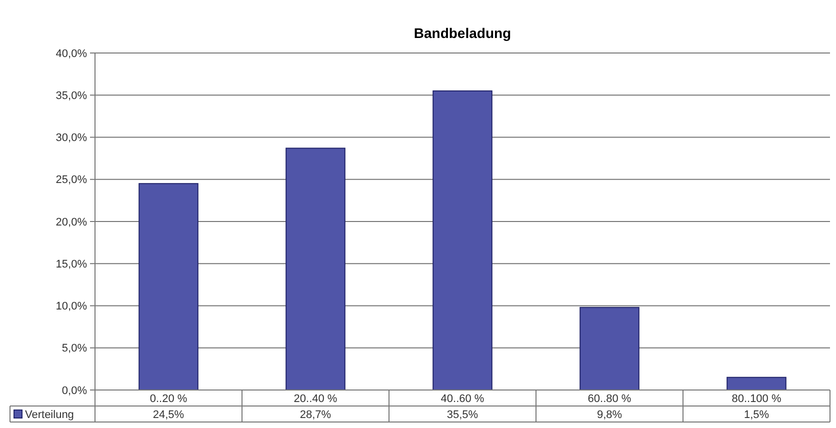  What do you see at coordinates (316, 398) in the screenshot?
I see `x-tick-label: 20..40 %` at bounding box center [316, 398].